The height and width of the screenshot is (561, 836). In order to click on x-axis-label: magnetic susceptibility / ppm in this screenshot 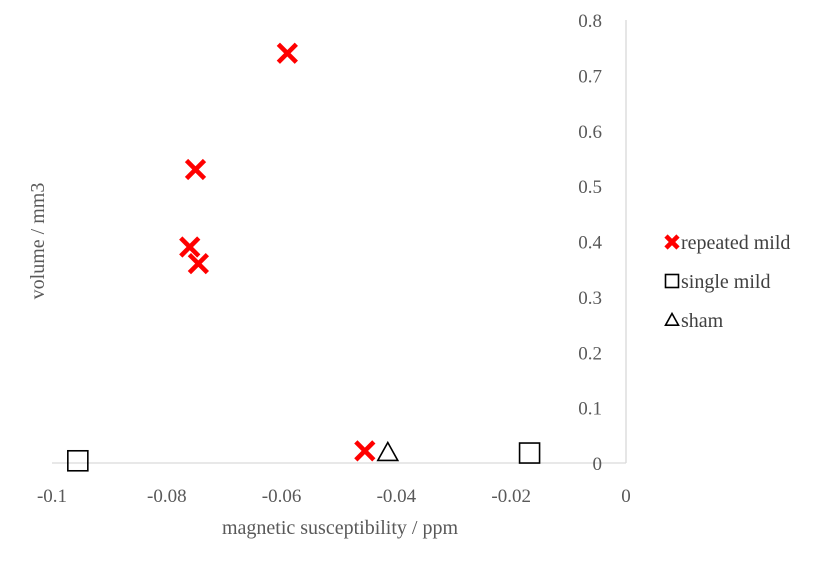, I will do `click(340, 528)`.